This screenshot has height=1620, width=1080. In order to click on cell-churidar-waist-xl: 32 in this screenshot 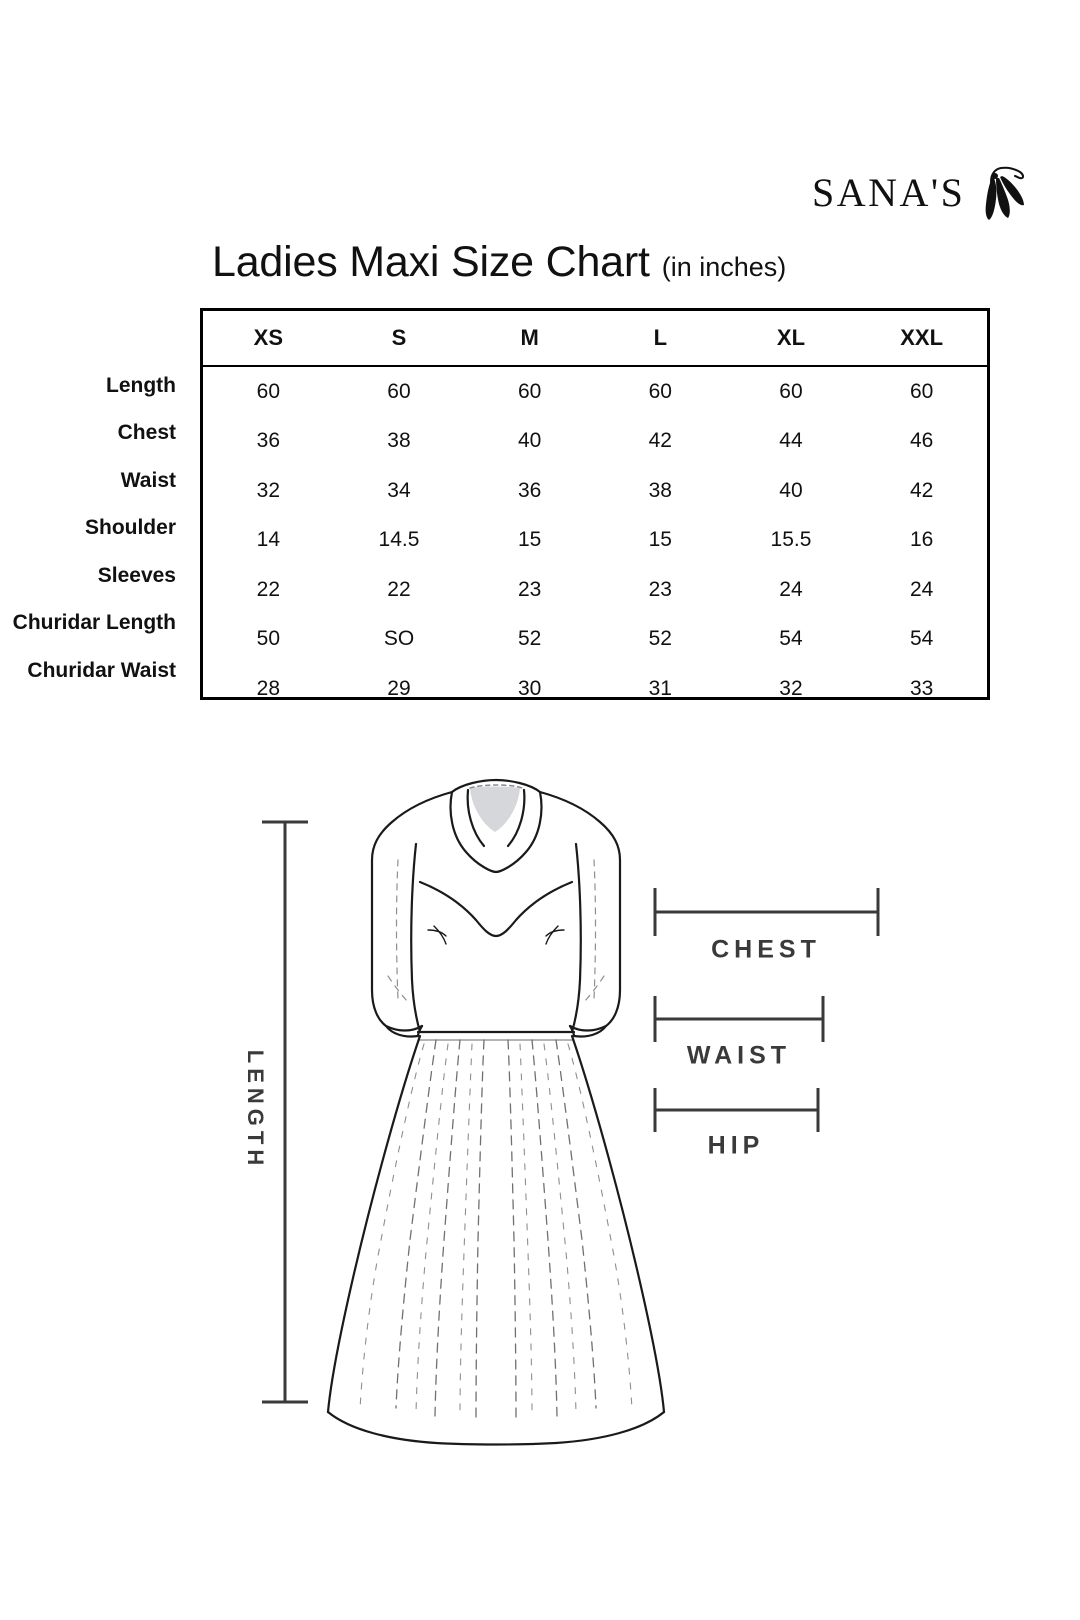, I will do `click(791, 688)`.